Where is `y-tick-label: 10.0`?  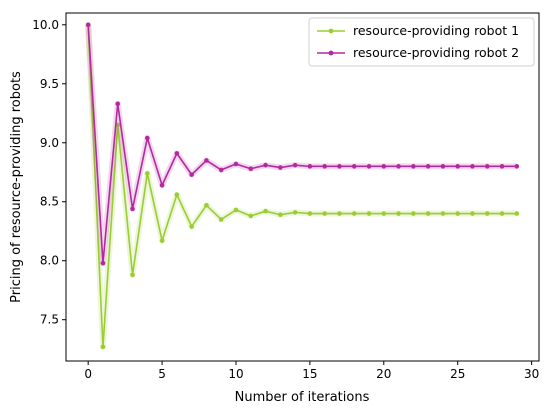 y-tick-label: 10.0 is located at coordinates (45, 25).